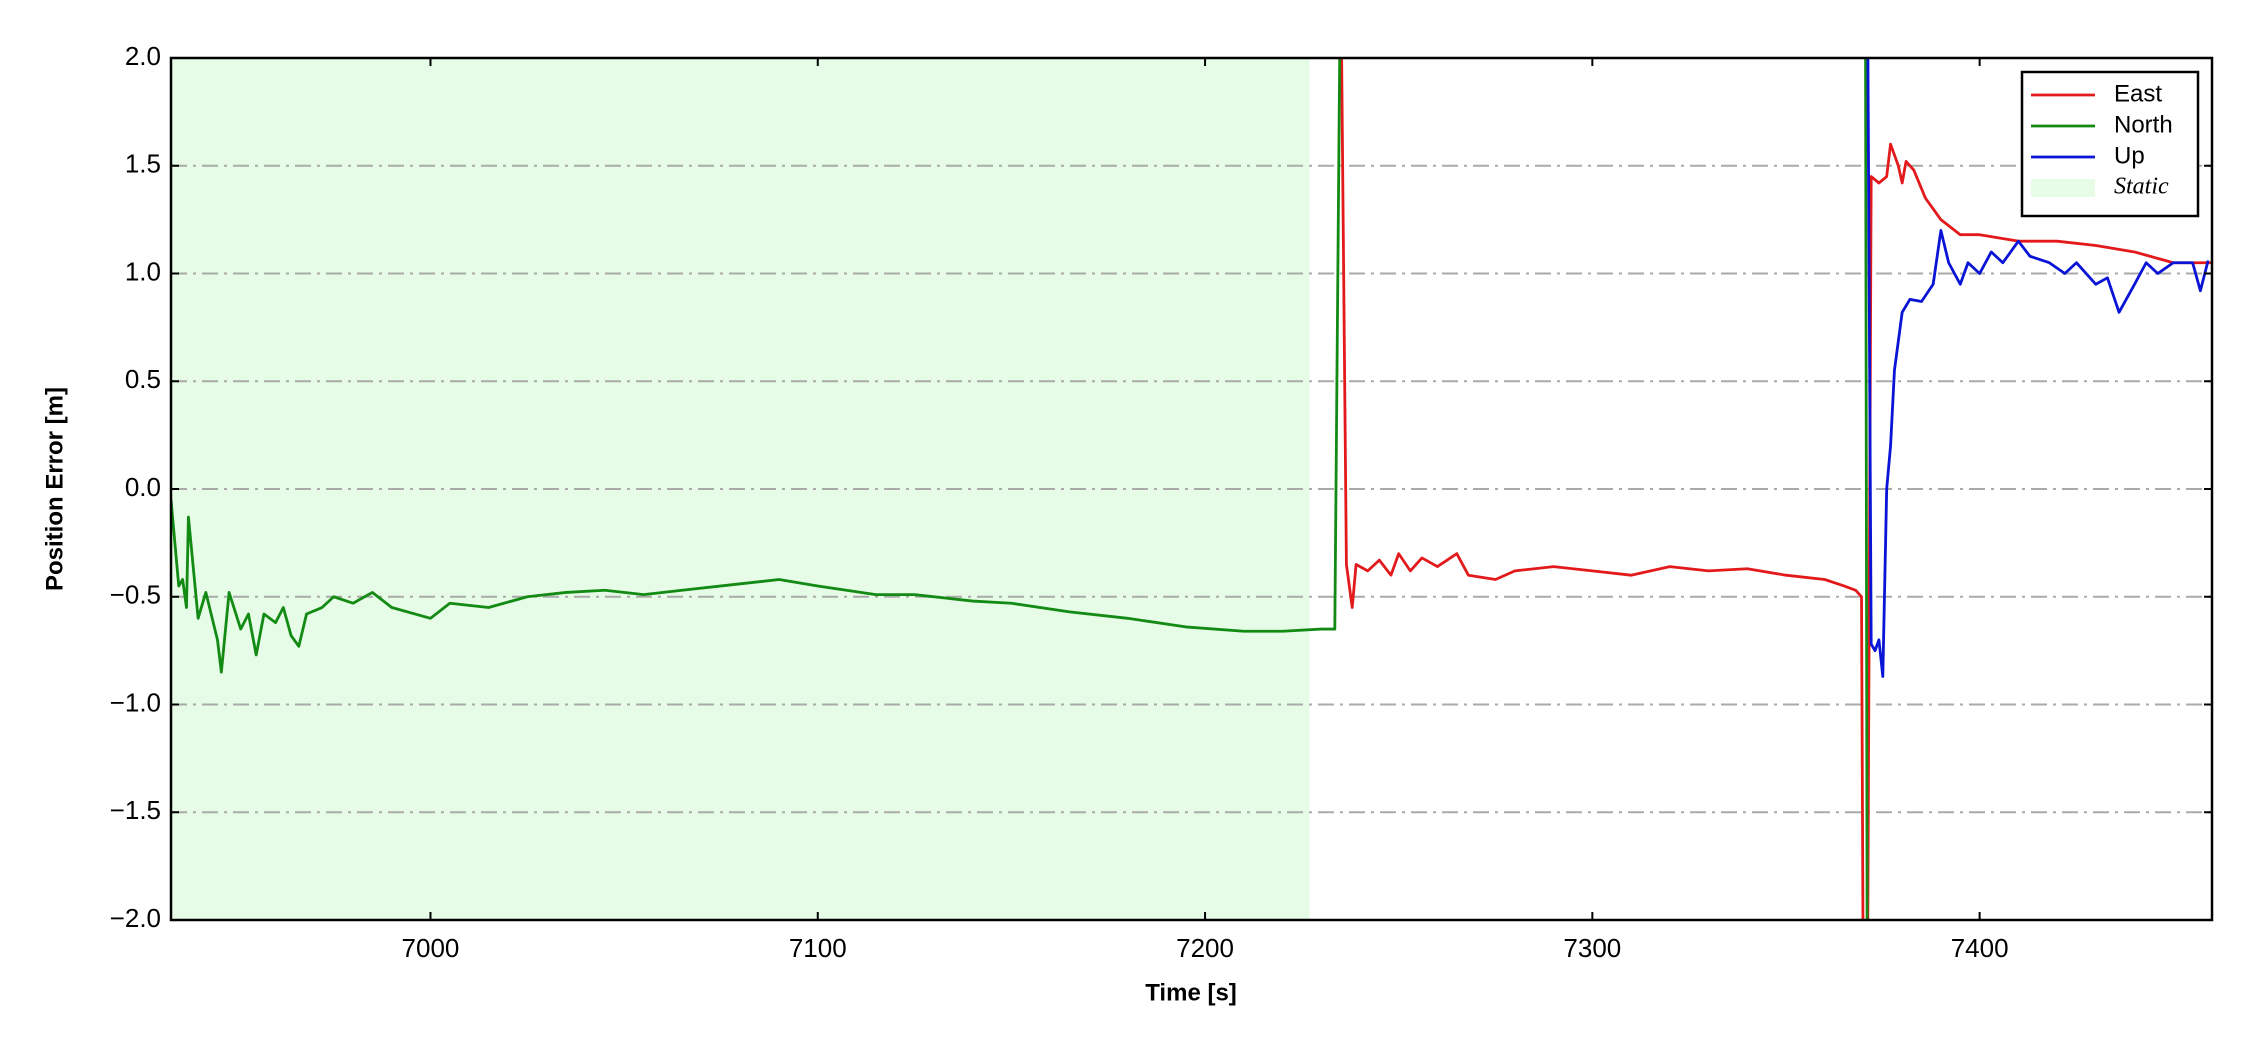 Image resolution: width=2250 pixels, height=1050 pixels. What do you see at coordinates (431, 948) in the screenshot?
I see `x-tick-label: 7000` at bounding box center [431, 948].